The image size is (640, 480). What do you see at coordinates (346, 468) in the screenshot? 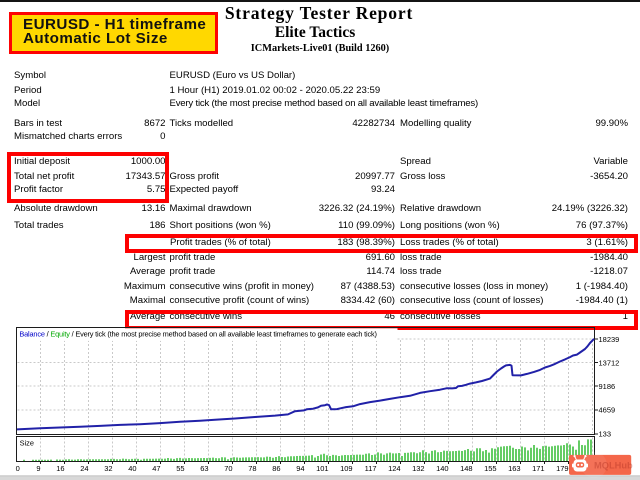
I see `svg-text: 109` at bounding box center [346, 468].